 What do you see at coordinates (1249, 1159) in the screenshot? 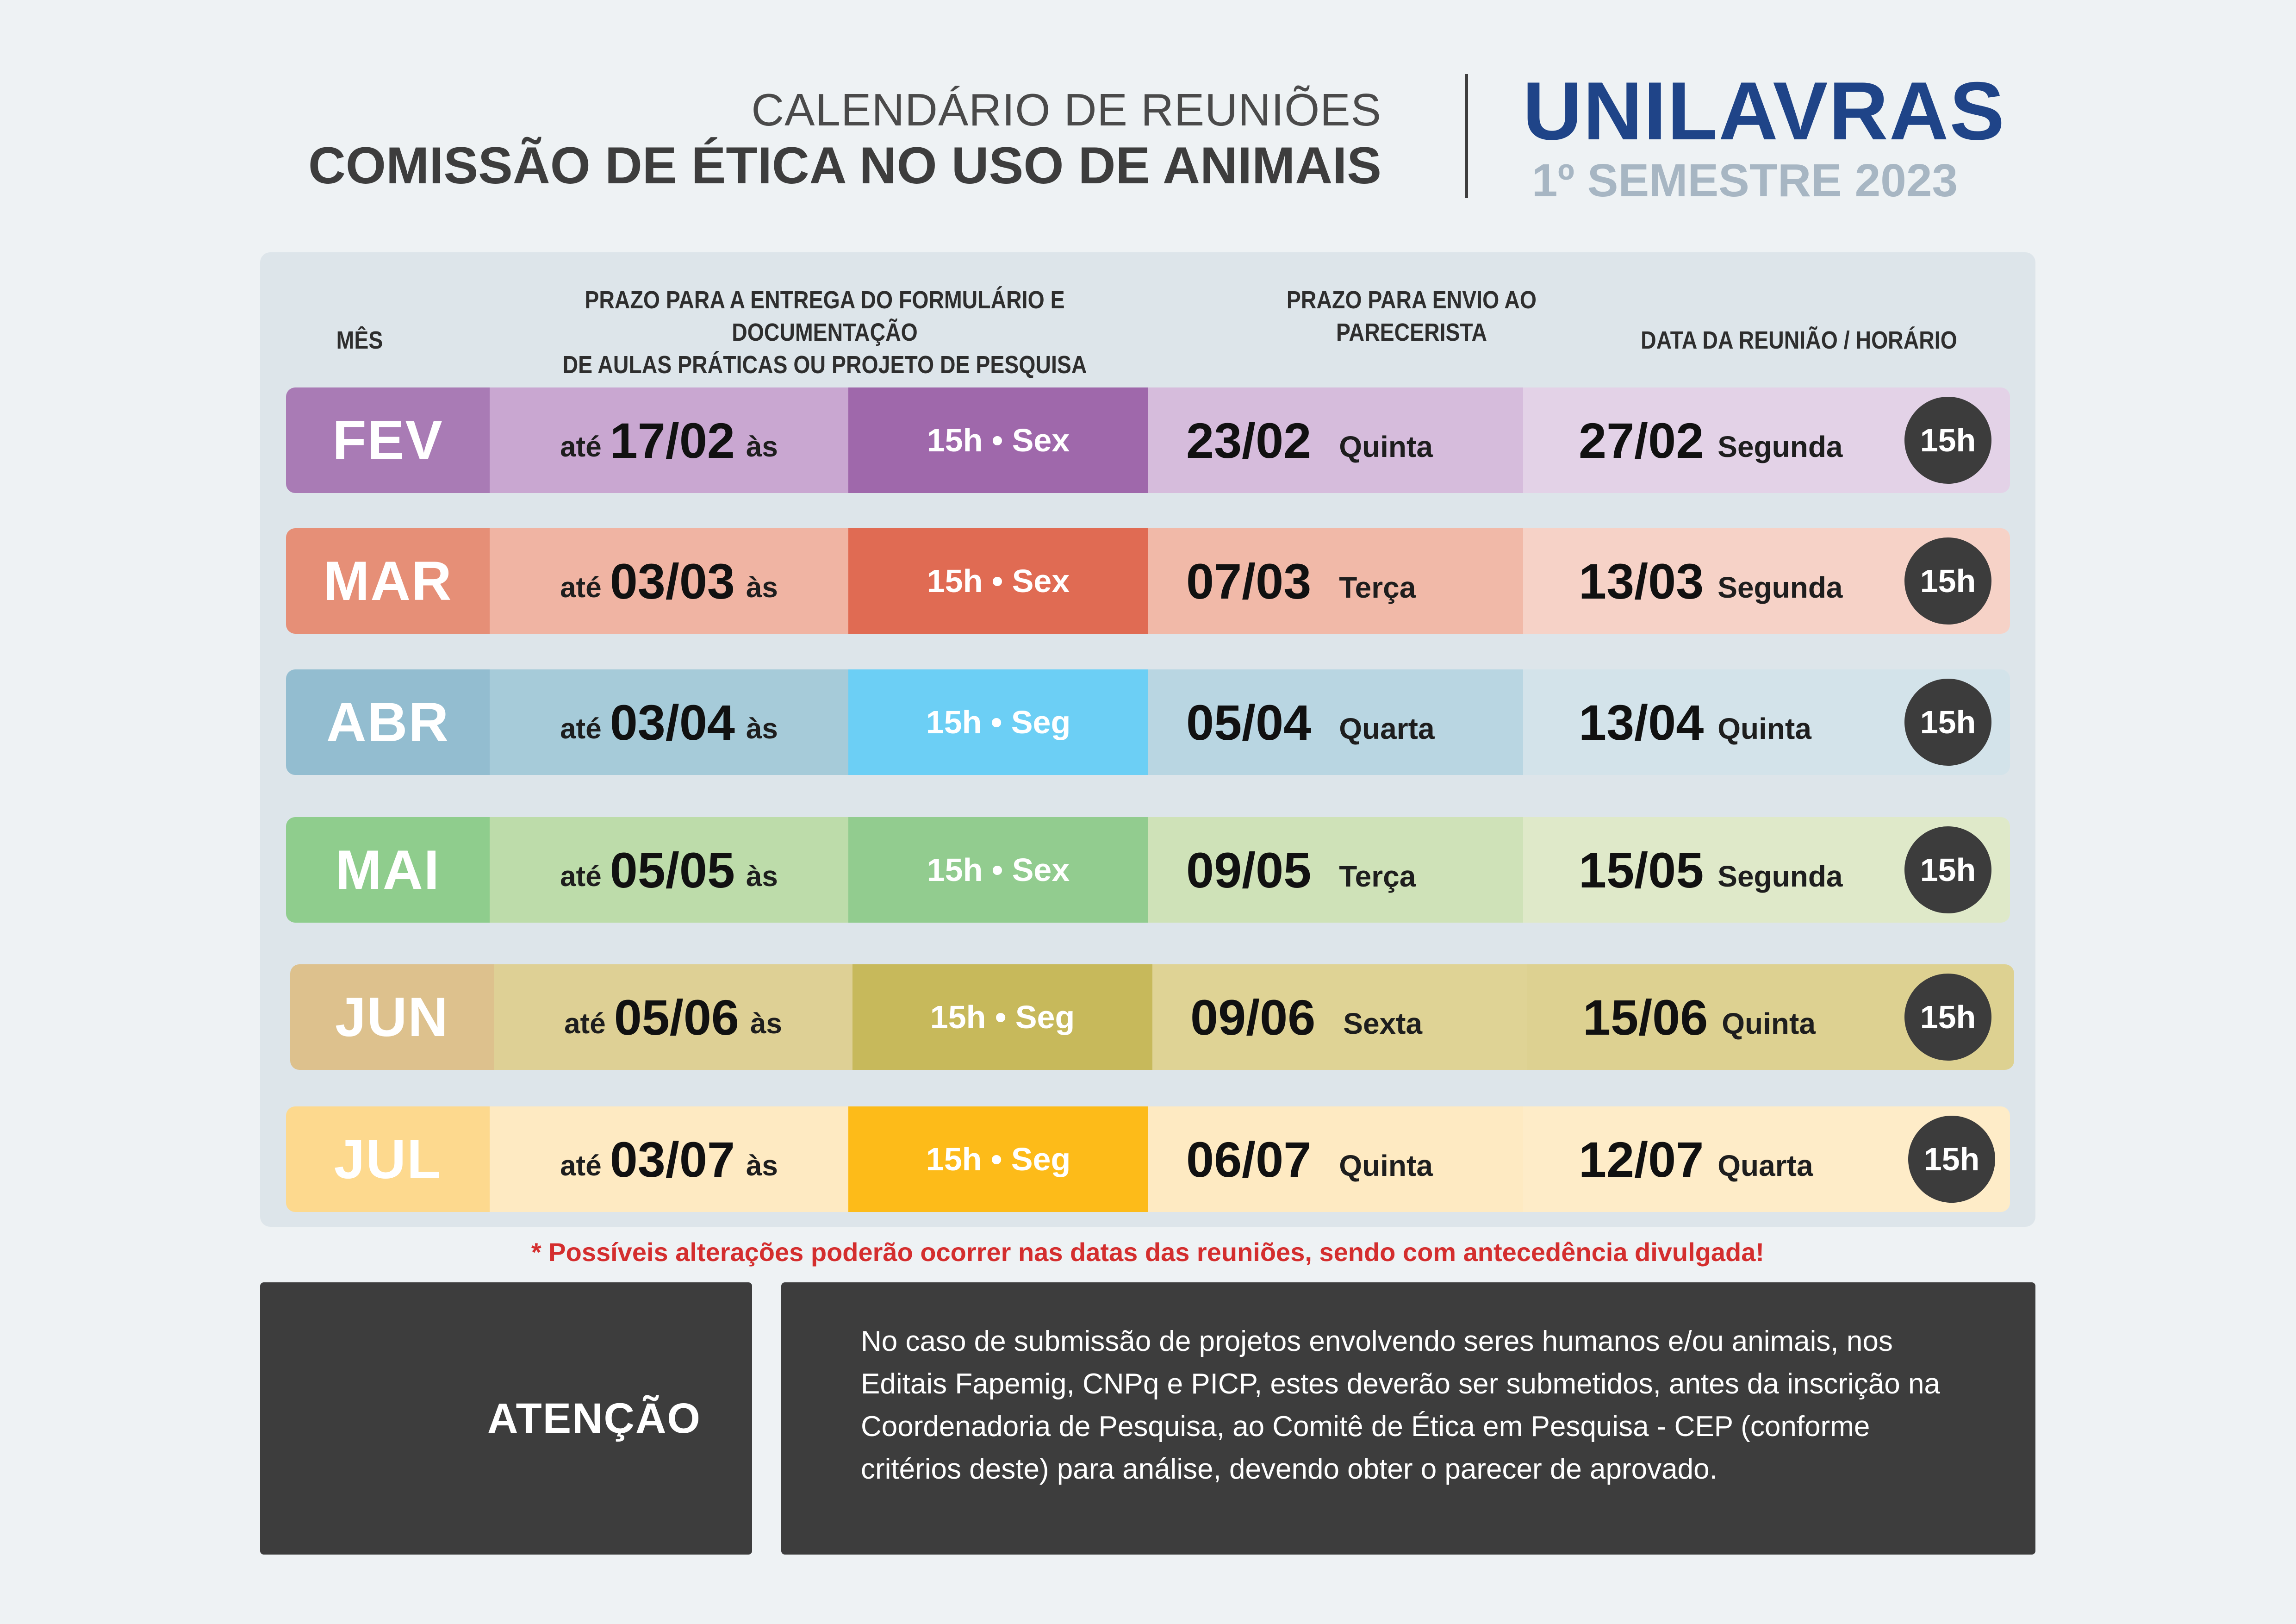
I see `reviewer-date: 06/07` at bounding box center [1249, 1159].